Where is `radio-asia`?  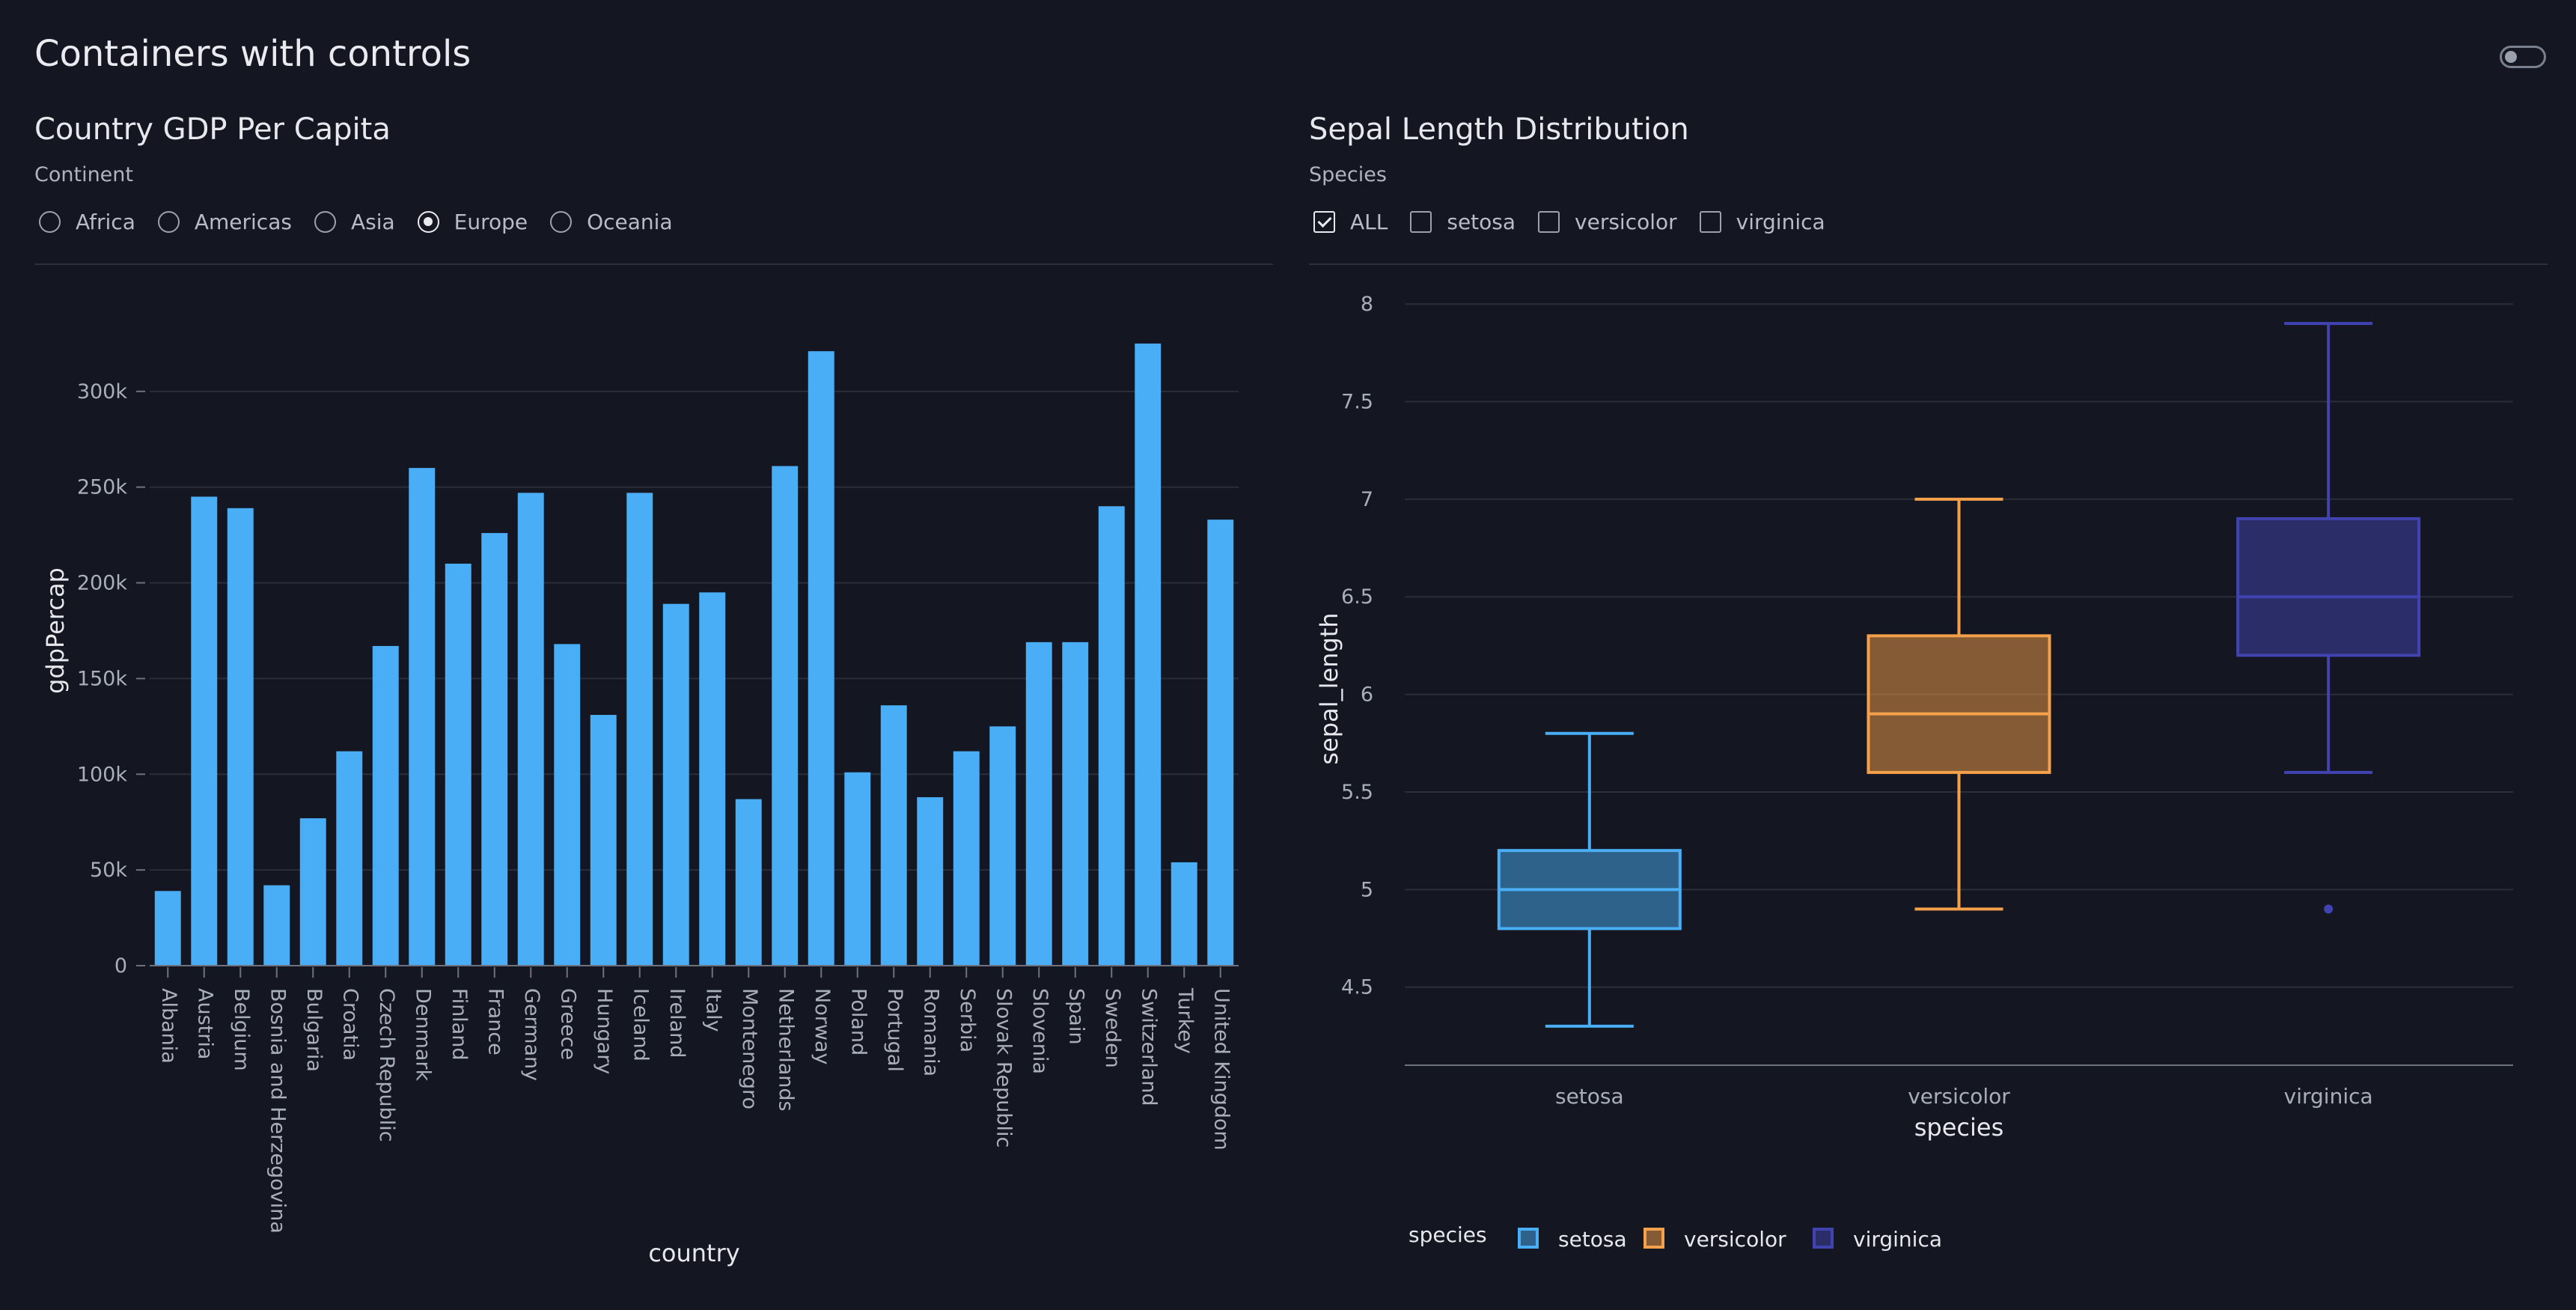
radio-asia is located at coordinates (325, 221).